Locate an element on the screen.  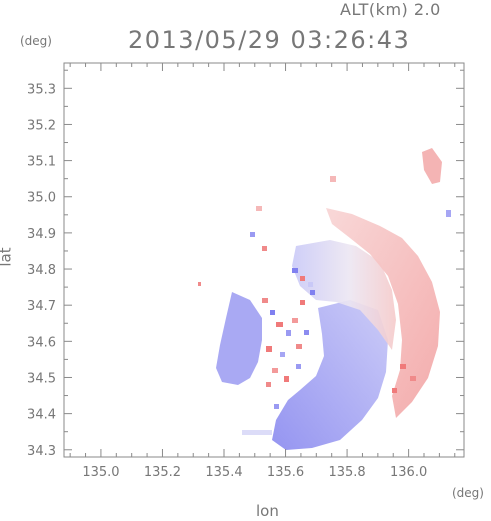
x-tick-label: 135.6 is located at coordinates (285, 472).